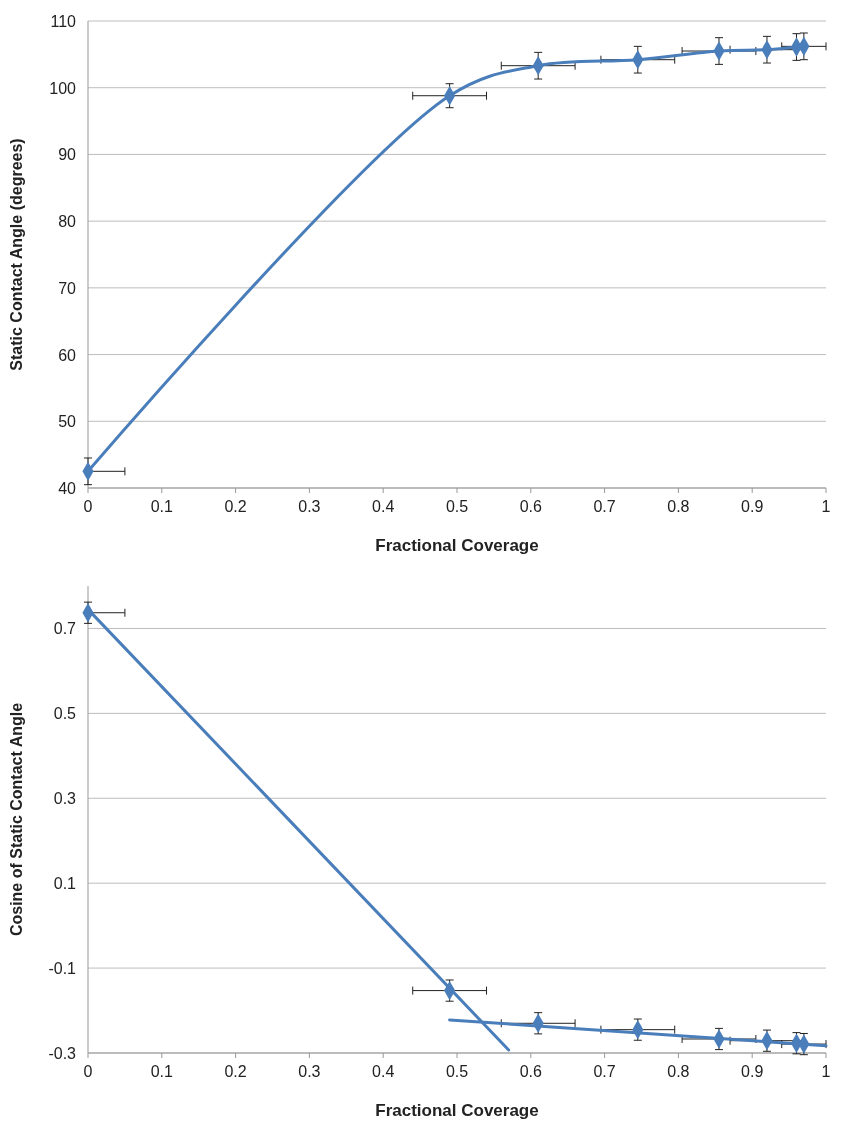 This screenshot has height=1140, width=841. I want to click on y-tick-label: -0.3, so click(62, 1053).